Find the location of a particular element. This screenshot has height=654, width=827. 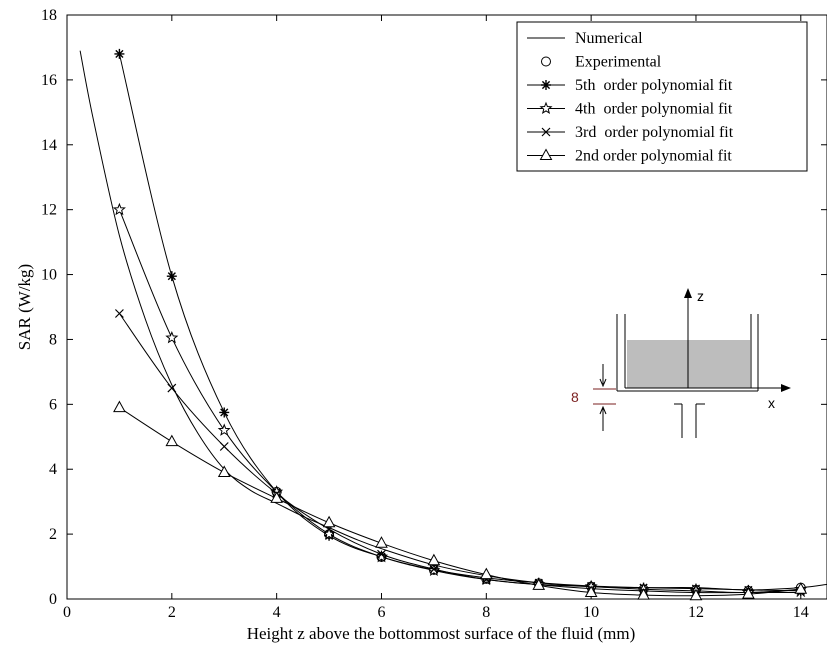

marker-circle is located at coordinates (546, 61).